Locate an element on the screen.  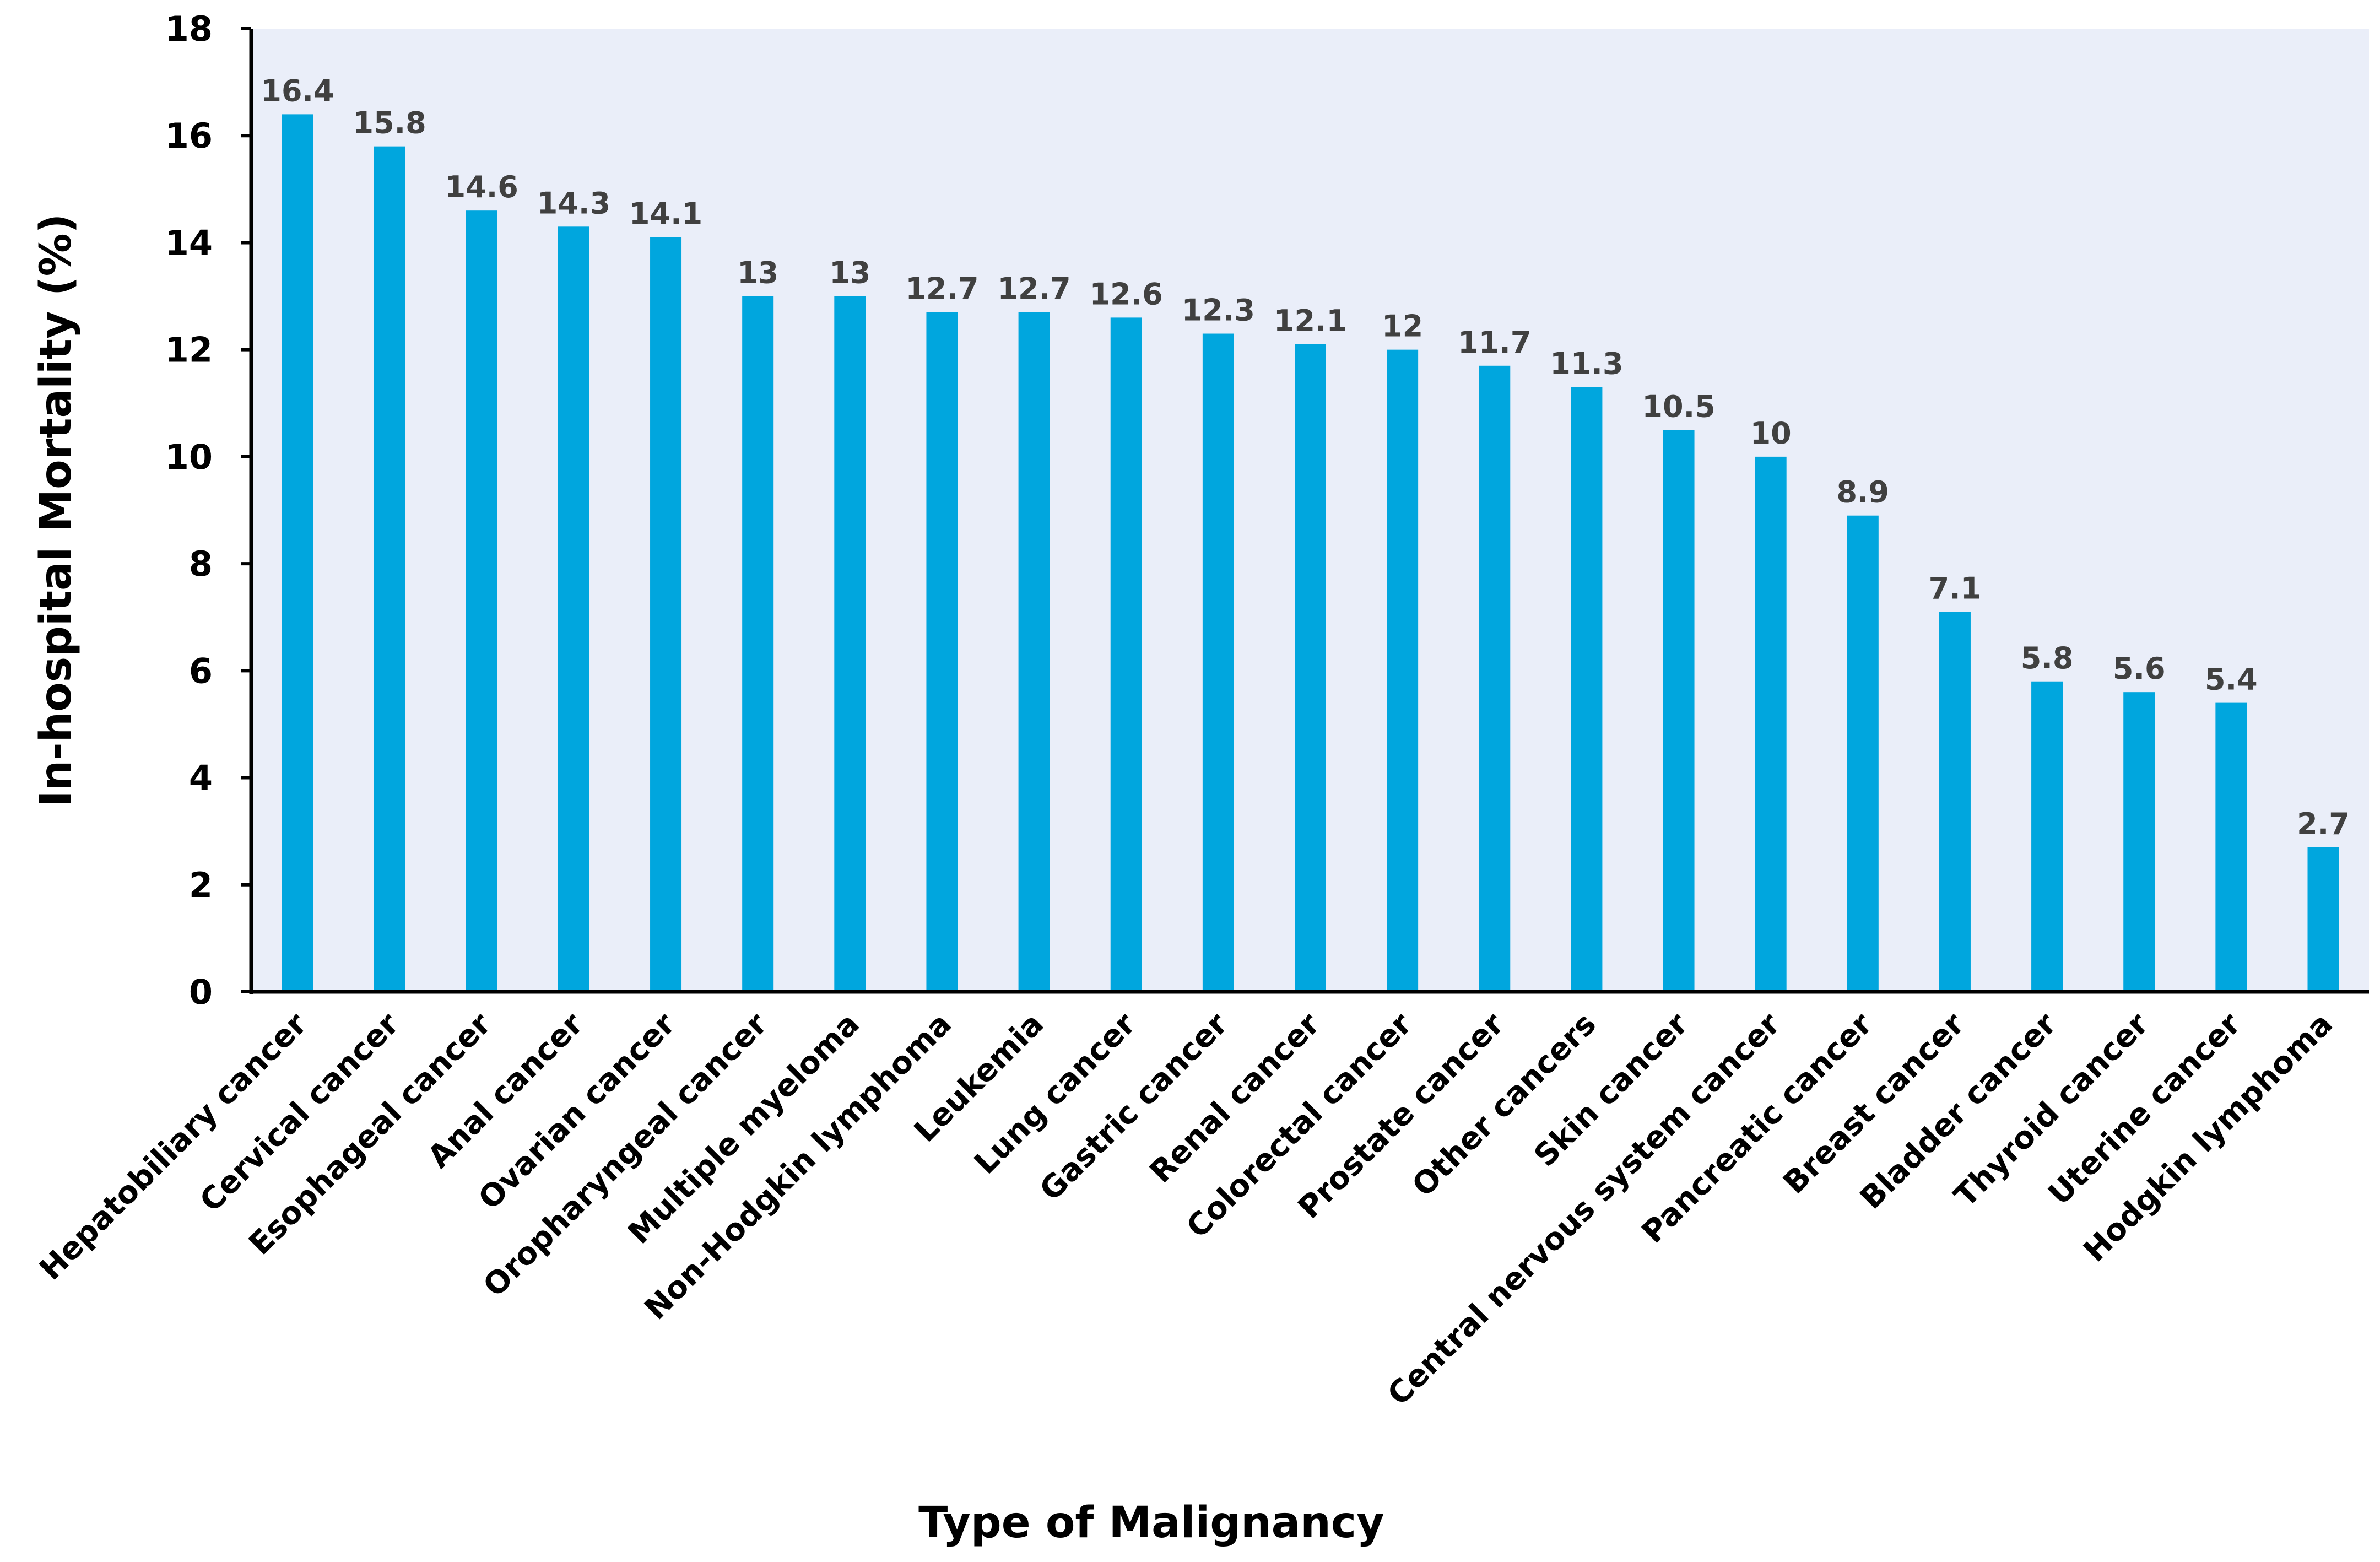
y-tick-label: 2 is located at coordinates (201, 885).